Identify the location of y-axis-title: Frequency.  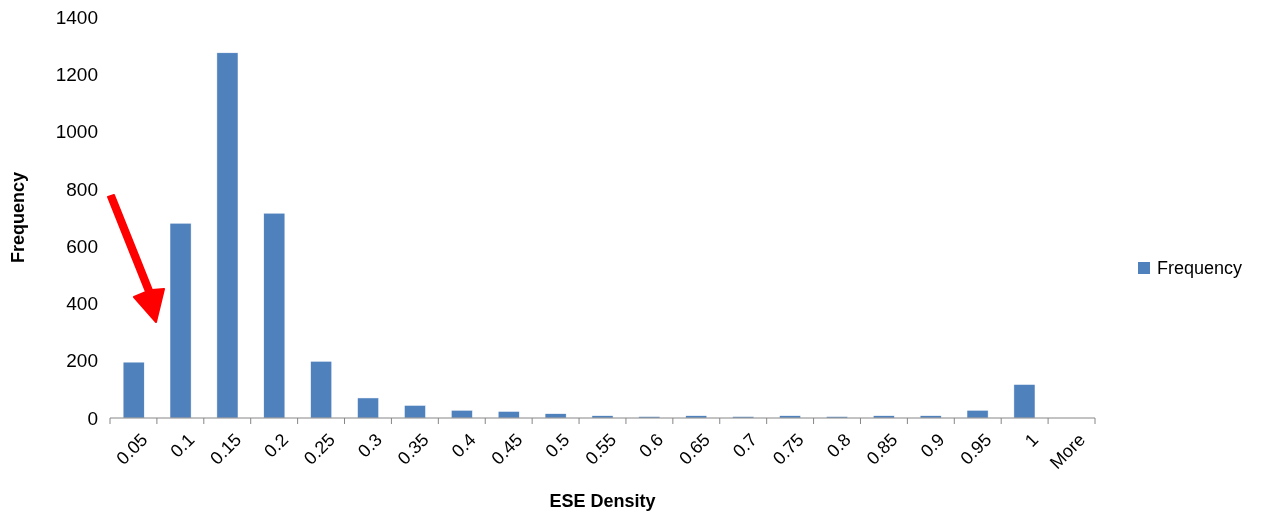
(18, 217).